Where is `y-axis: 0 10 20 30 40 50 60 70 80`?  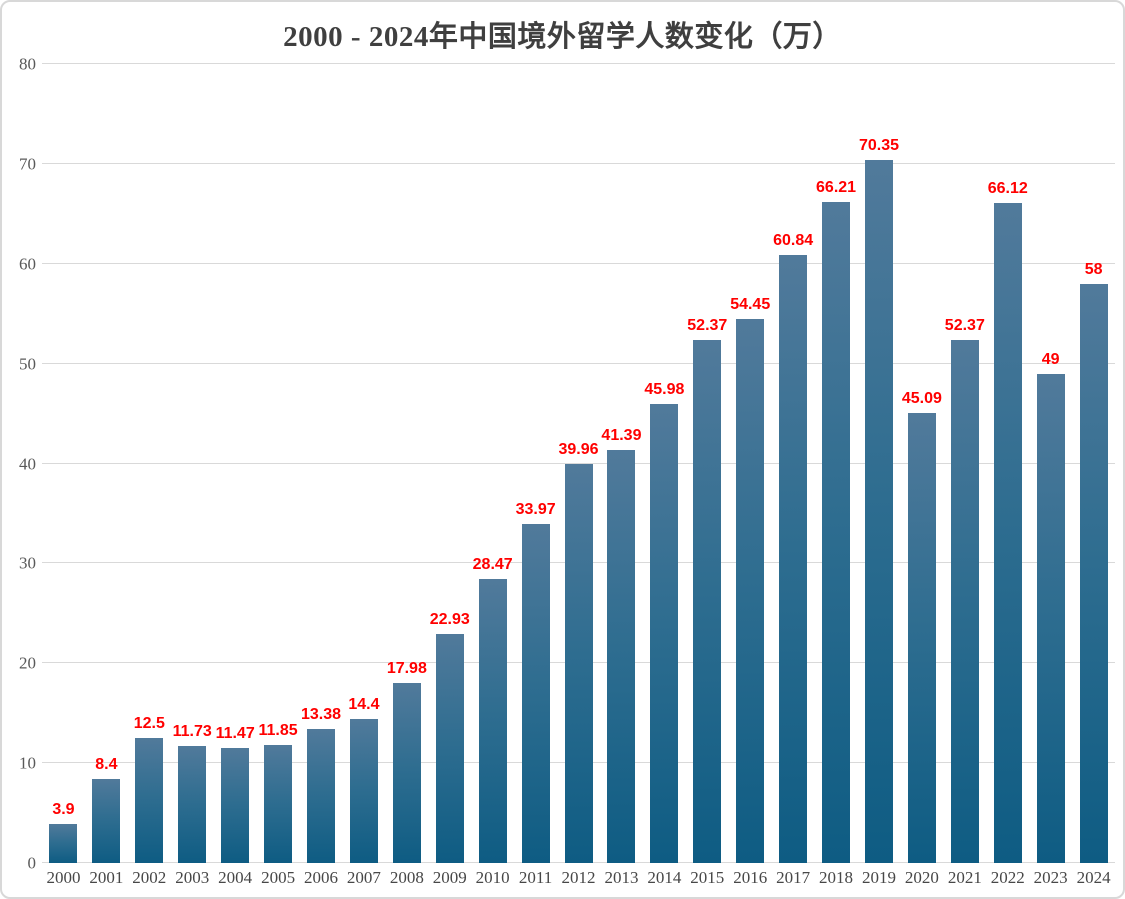
y-axis: 0 10 20 30 40 50 60 70 80 is located at coordinates (19, 464).